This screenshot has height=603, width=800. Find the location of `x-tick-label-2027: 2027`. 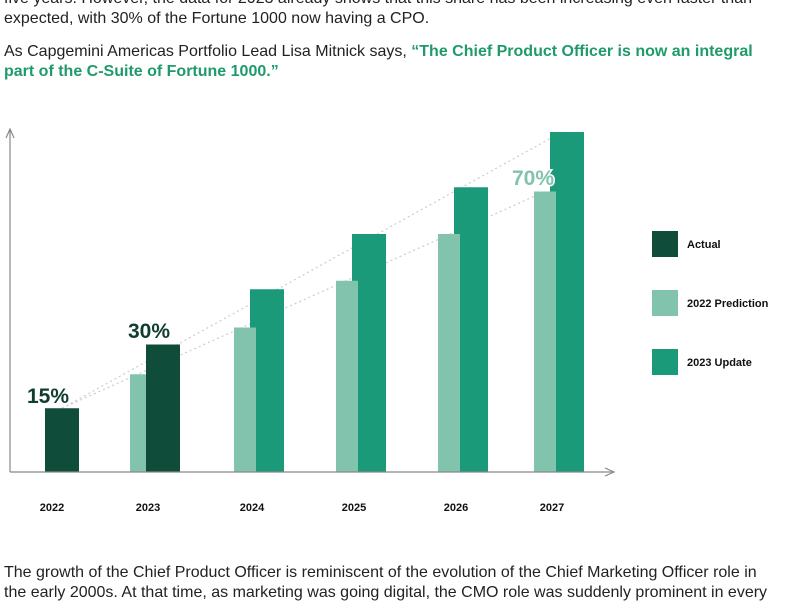

x-tick-label-2027: 2027 is located at coordinates (552, 508).